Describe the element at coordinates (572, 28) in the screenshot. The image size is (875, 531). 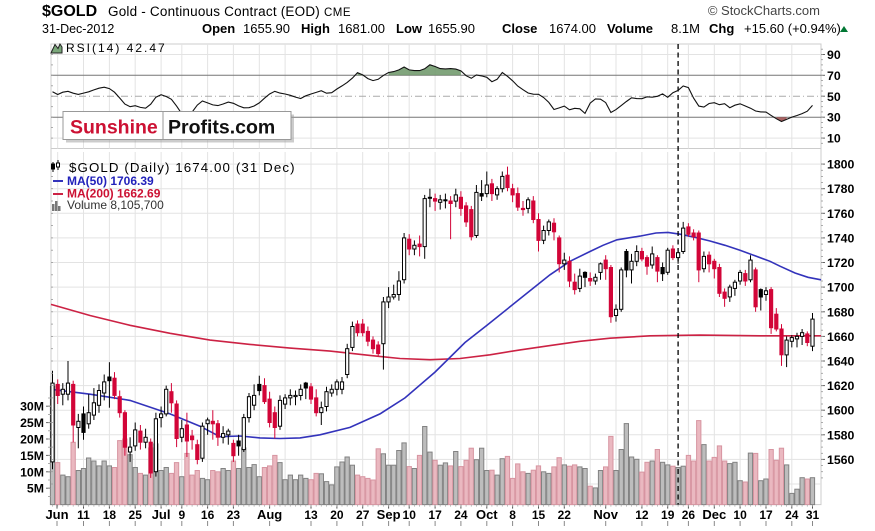
I see `svg-text: 1674.00` at that location.